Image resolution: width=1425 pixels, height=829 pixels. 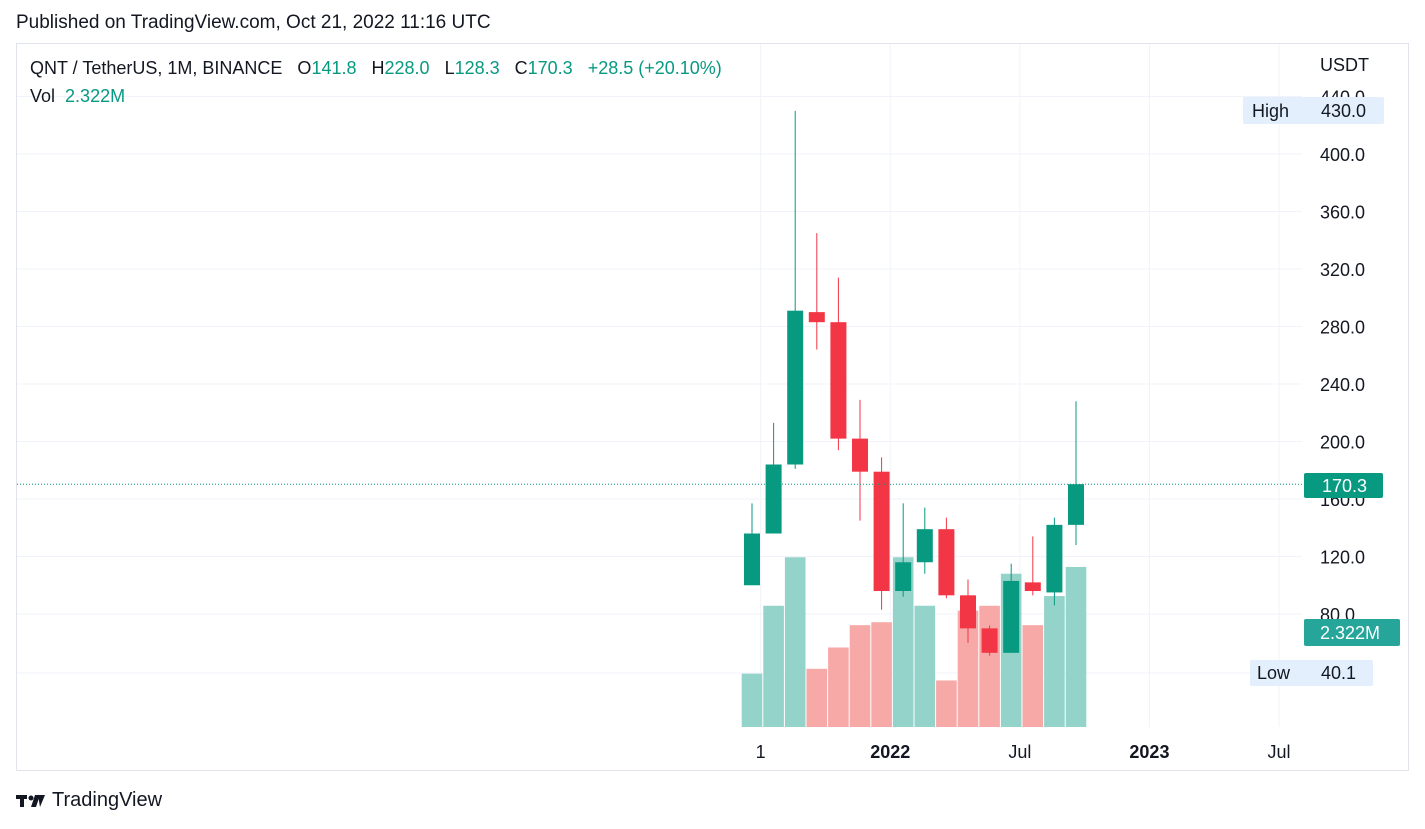 I want to click on low-value: 128.3, so click(x=477, y=68).